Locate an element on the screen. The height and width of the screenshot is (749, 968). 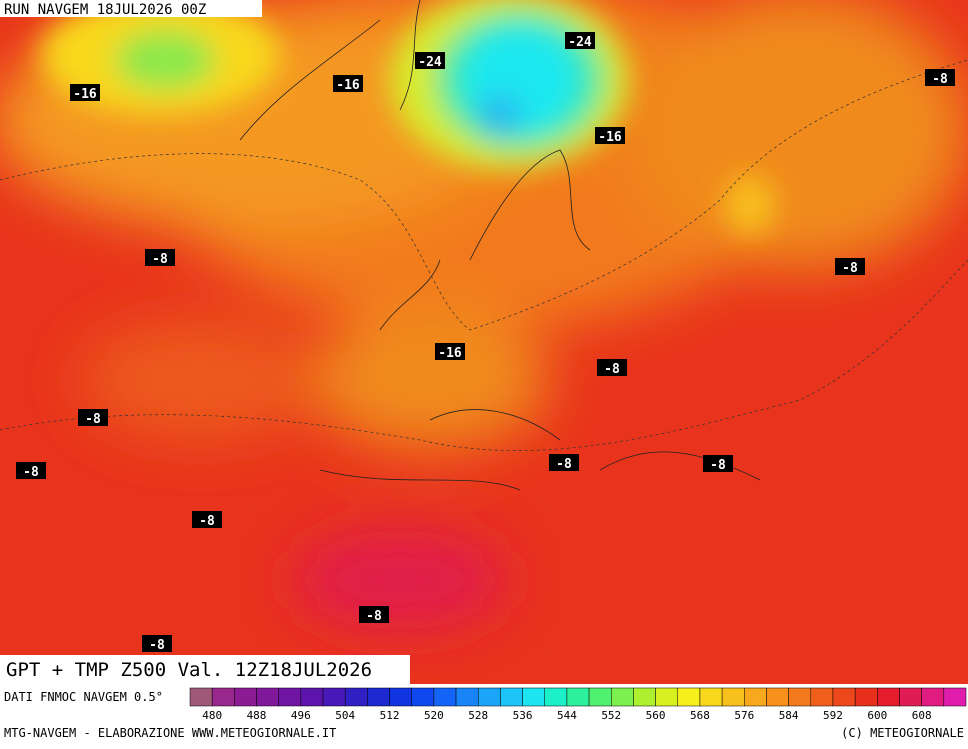
colorbar-label: 584 is located at coordinates (789, 715).